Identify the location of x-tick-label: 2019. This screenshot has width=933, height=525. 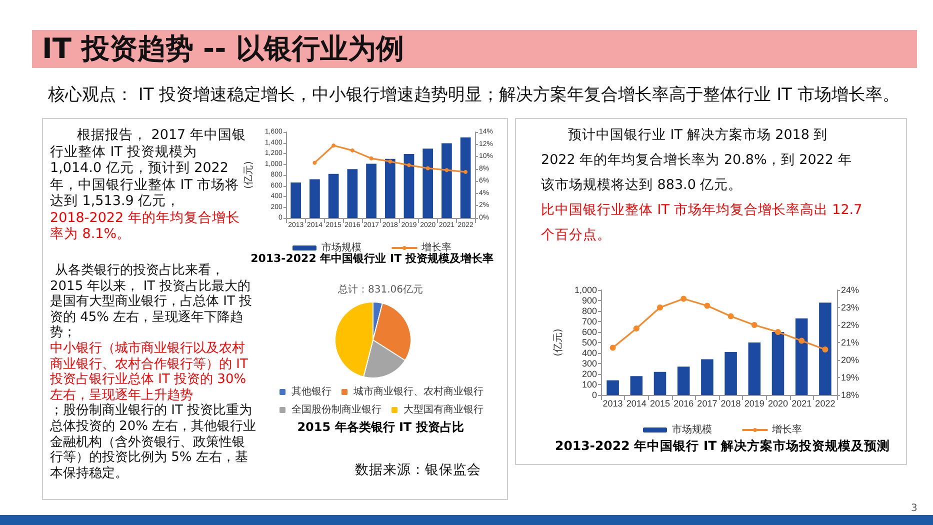
(754, 403).